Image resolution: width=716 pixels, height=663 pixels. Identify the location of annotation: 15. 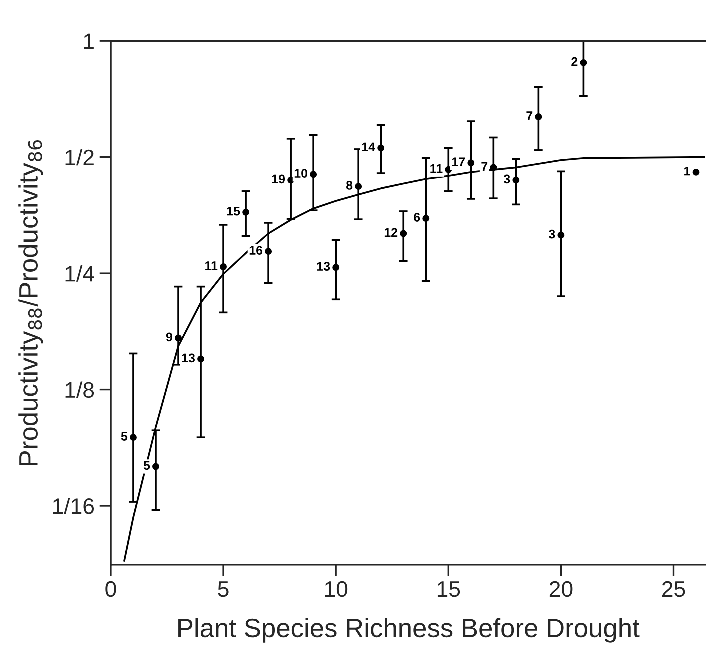
(233, 211).